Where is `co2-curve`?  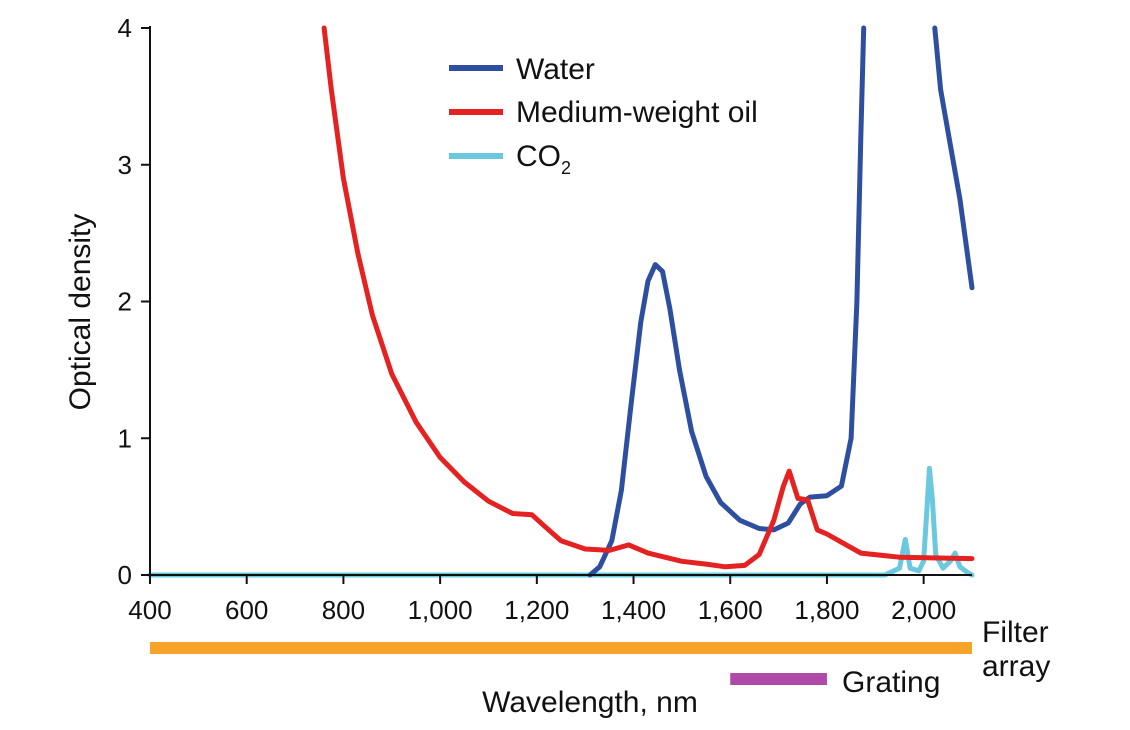
co2-curve is located at coordinates (561, 521).